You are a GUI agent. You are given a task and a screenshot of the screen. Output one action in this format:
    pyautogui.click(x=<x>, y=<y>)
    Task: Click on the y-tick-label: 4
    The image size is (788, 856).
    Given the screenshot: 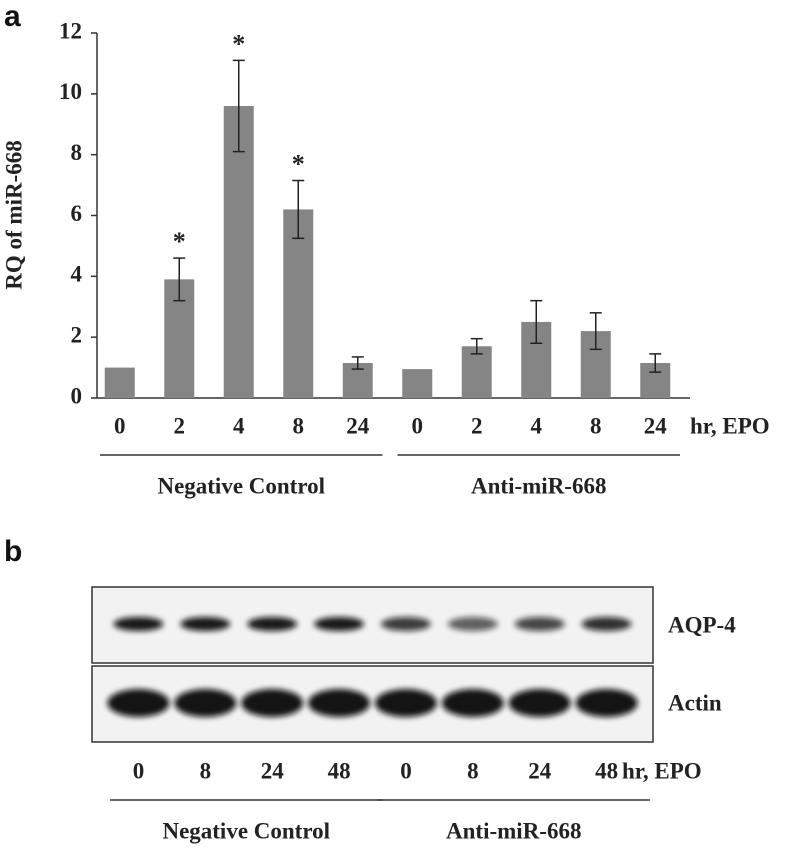 What is the action you would take?
    pyautogui.click(x=77, y=274)
    